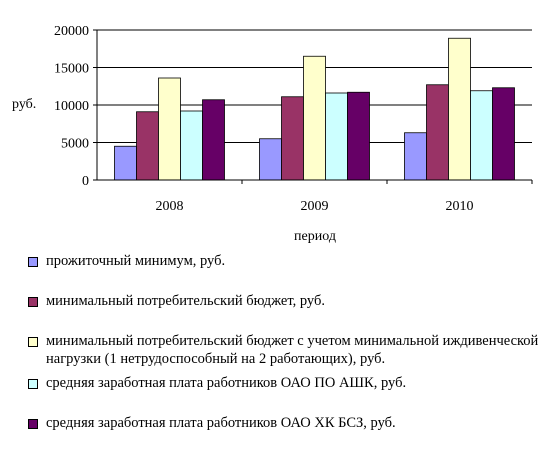  What do you see at coordinates (75, 144) in the screenshot?
I see `y-tick-label: 5000` at bounding box center [75, 144].